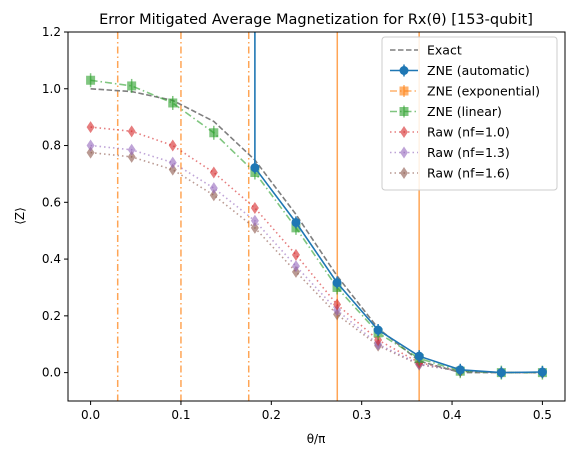  I want to click on legend-label: Exact, so click(444, 50).